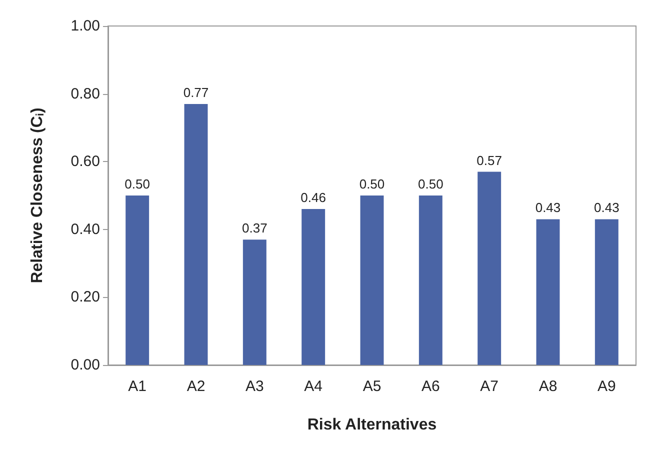 The image size is (666, 463). Describe the element at coordinates (85, 365) in the screenshot. I see `y-tick-label: 0.00` at that location.